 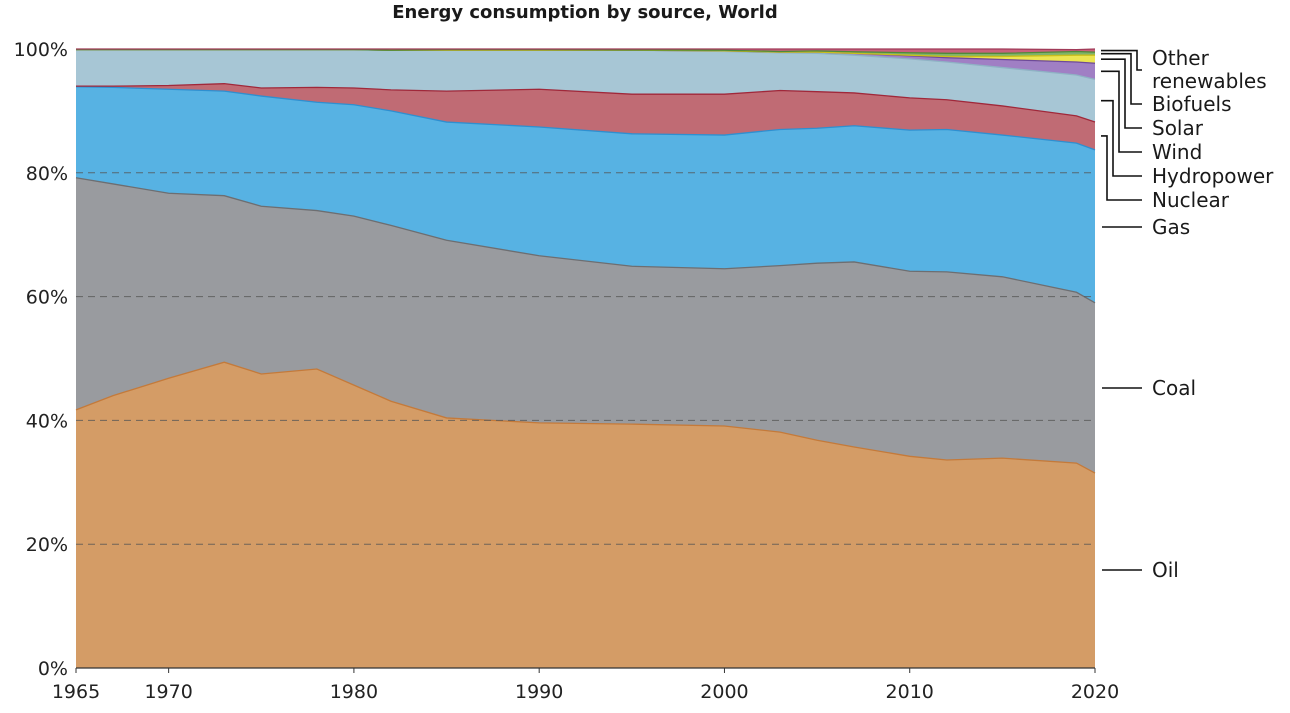 What do you see at coordinates (585, 240) in the screenshot?
I see `line-coal` at bounding box center [585, 240].